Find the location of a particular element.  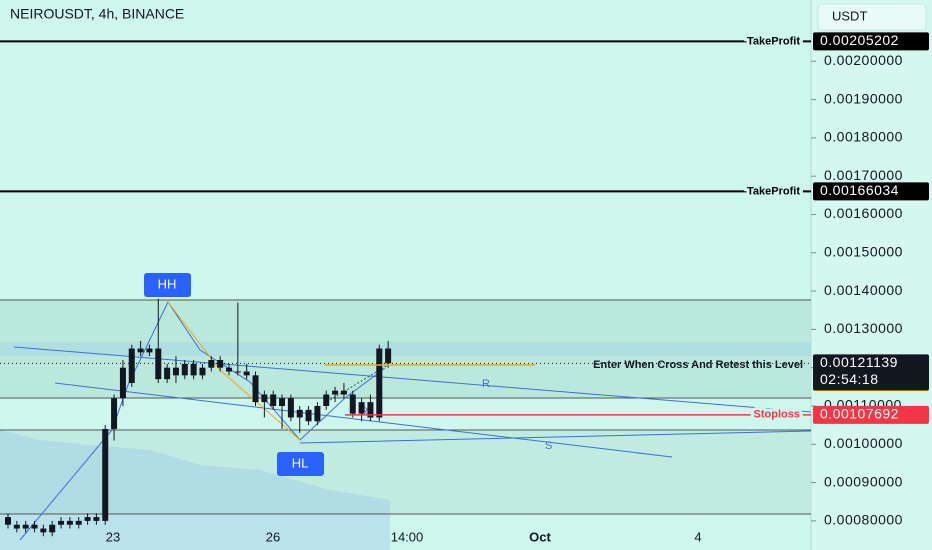

currency-box is located at coordinates (872, 17).